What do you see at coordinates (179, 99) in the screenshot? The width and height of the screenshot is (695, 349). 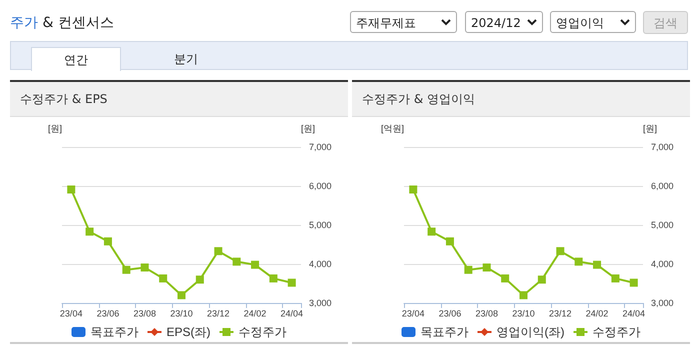 I see `chart-title: 수정주가 & EPS` at bounding box center [179, 99].